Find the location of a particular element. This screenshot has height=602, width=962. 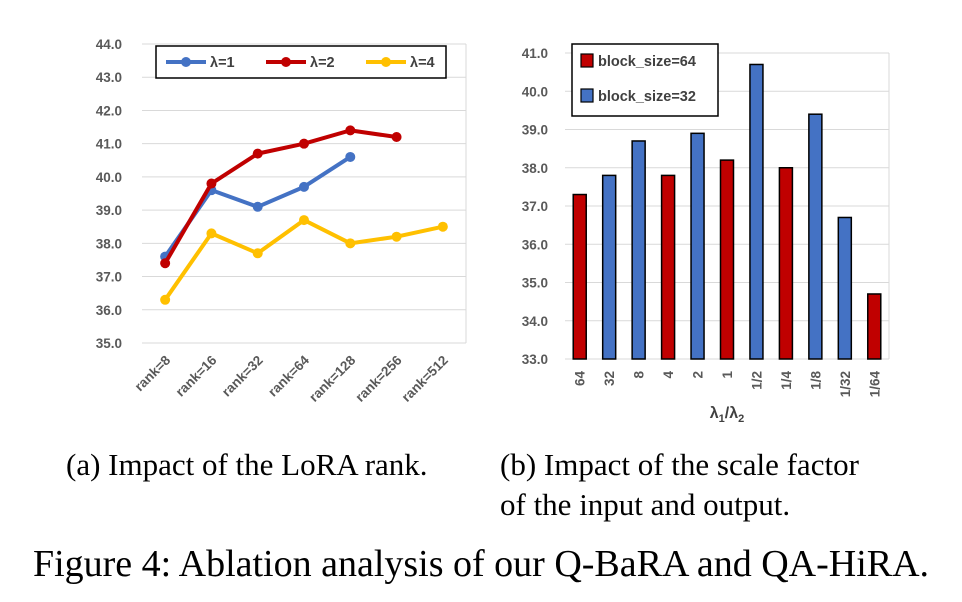

bar-1/32 is located at coordinates (845, 288).